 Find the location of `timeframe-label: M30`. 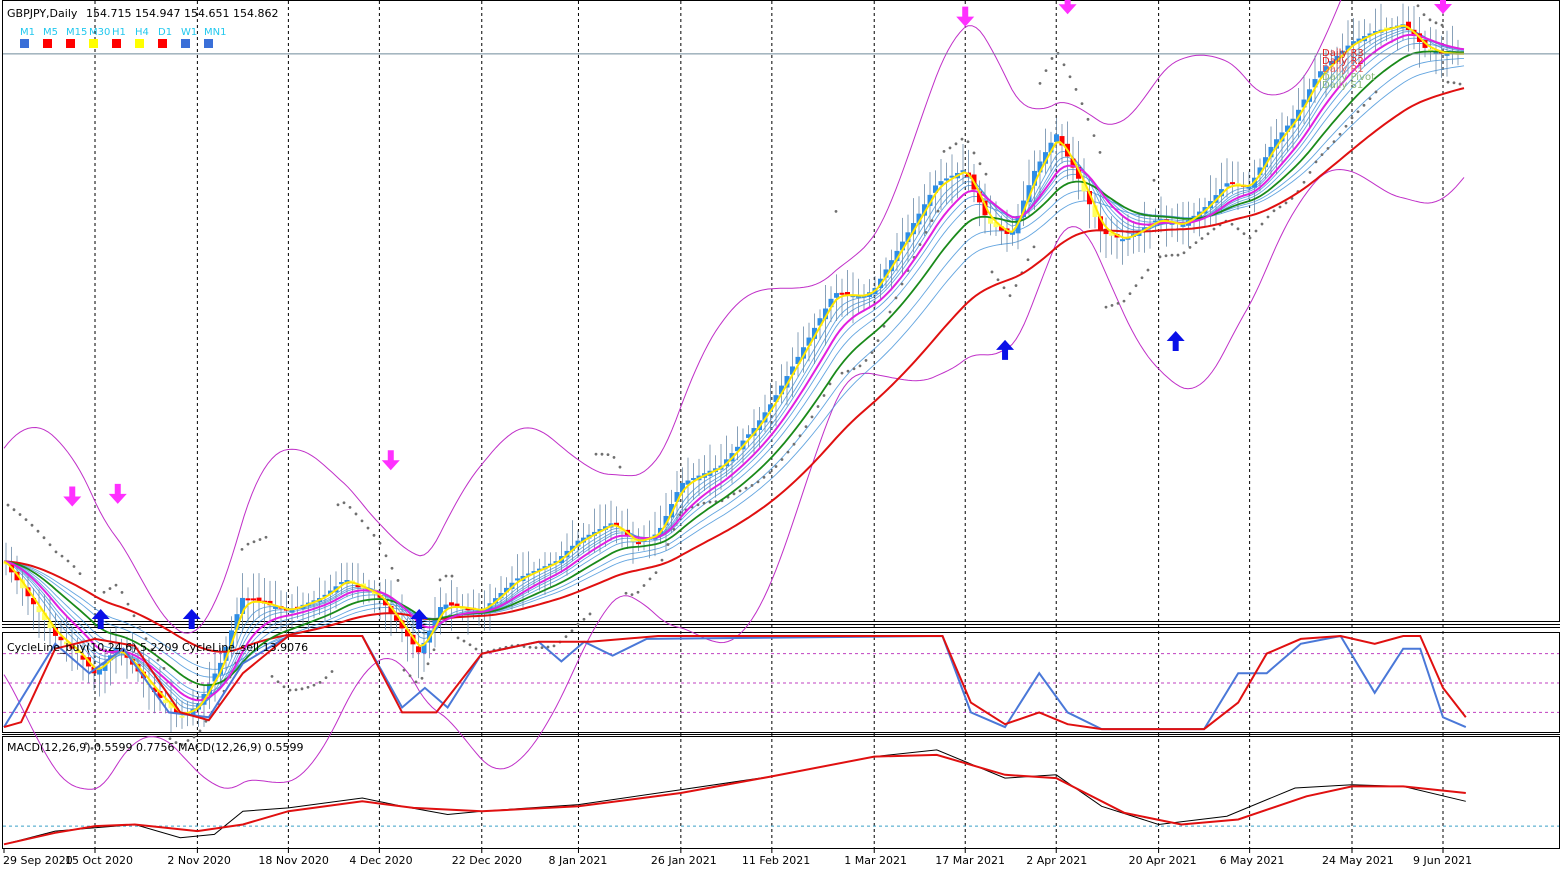

timeframe-label: M30 is located at coordinates (99, 32).